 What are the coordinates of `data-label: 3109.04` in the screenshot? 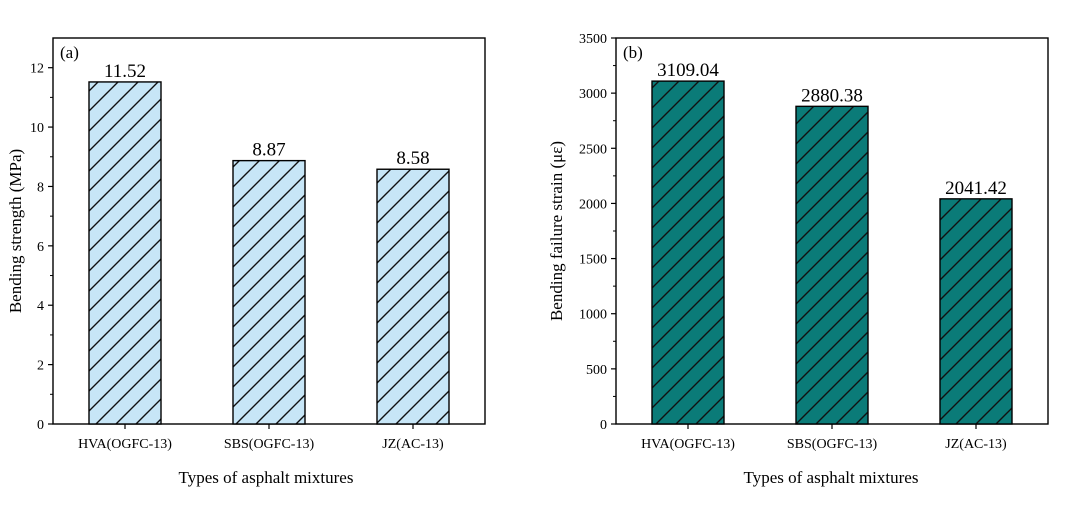 It's located at (688, 70).